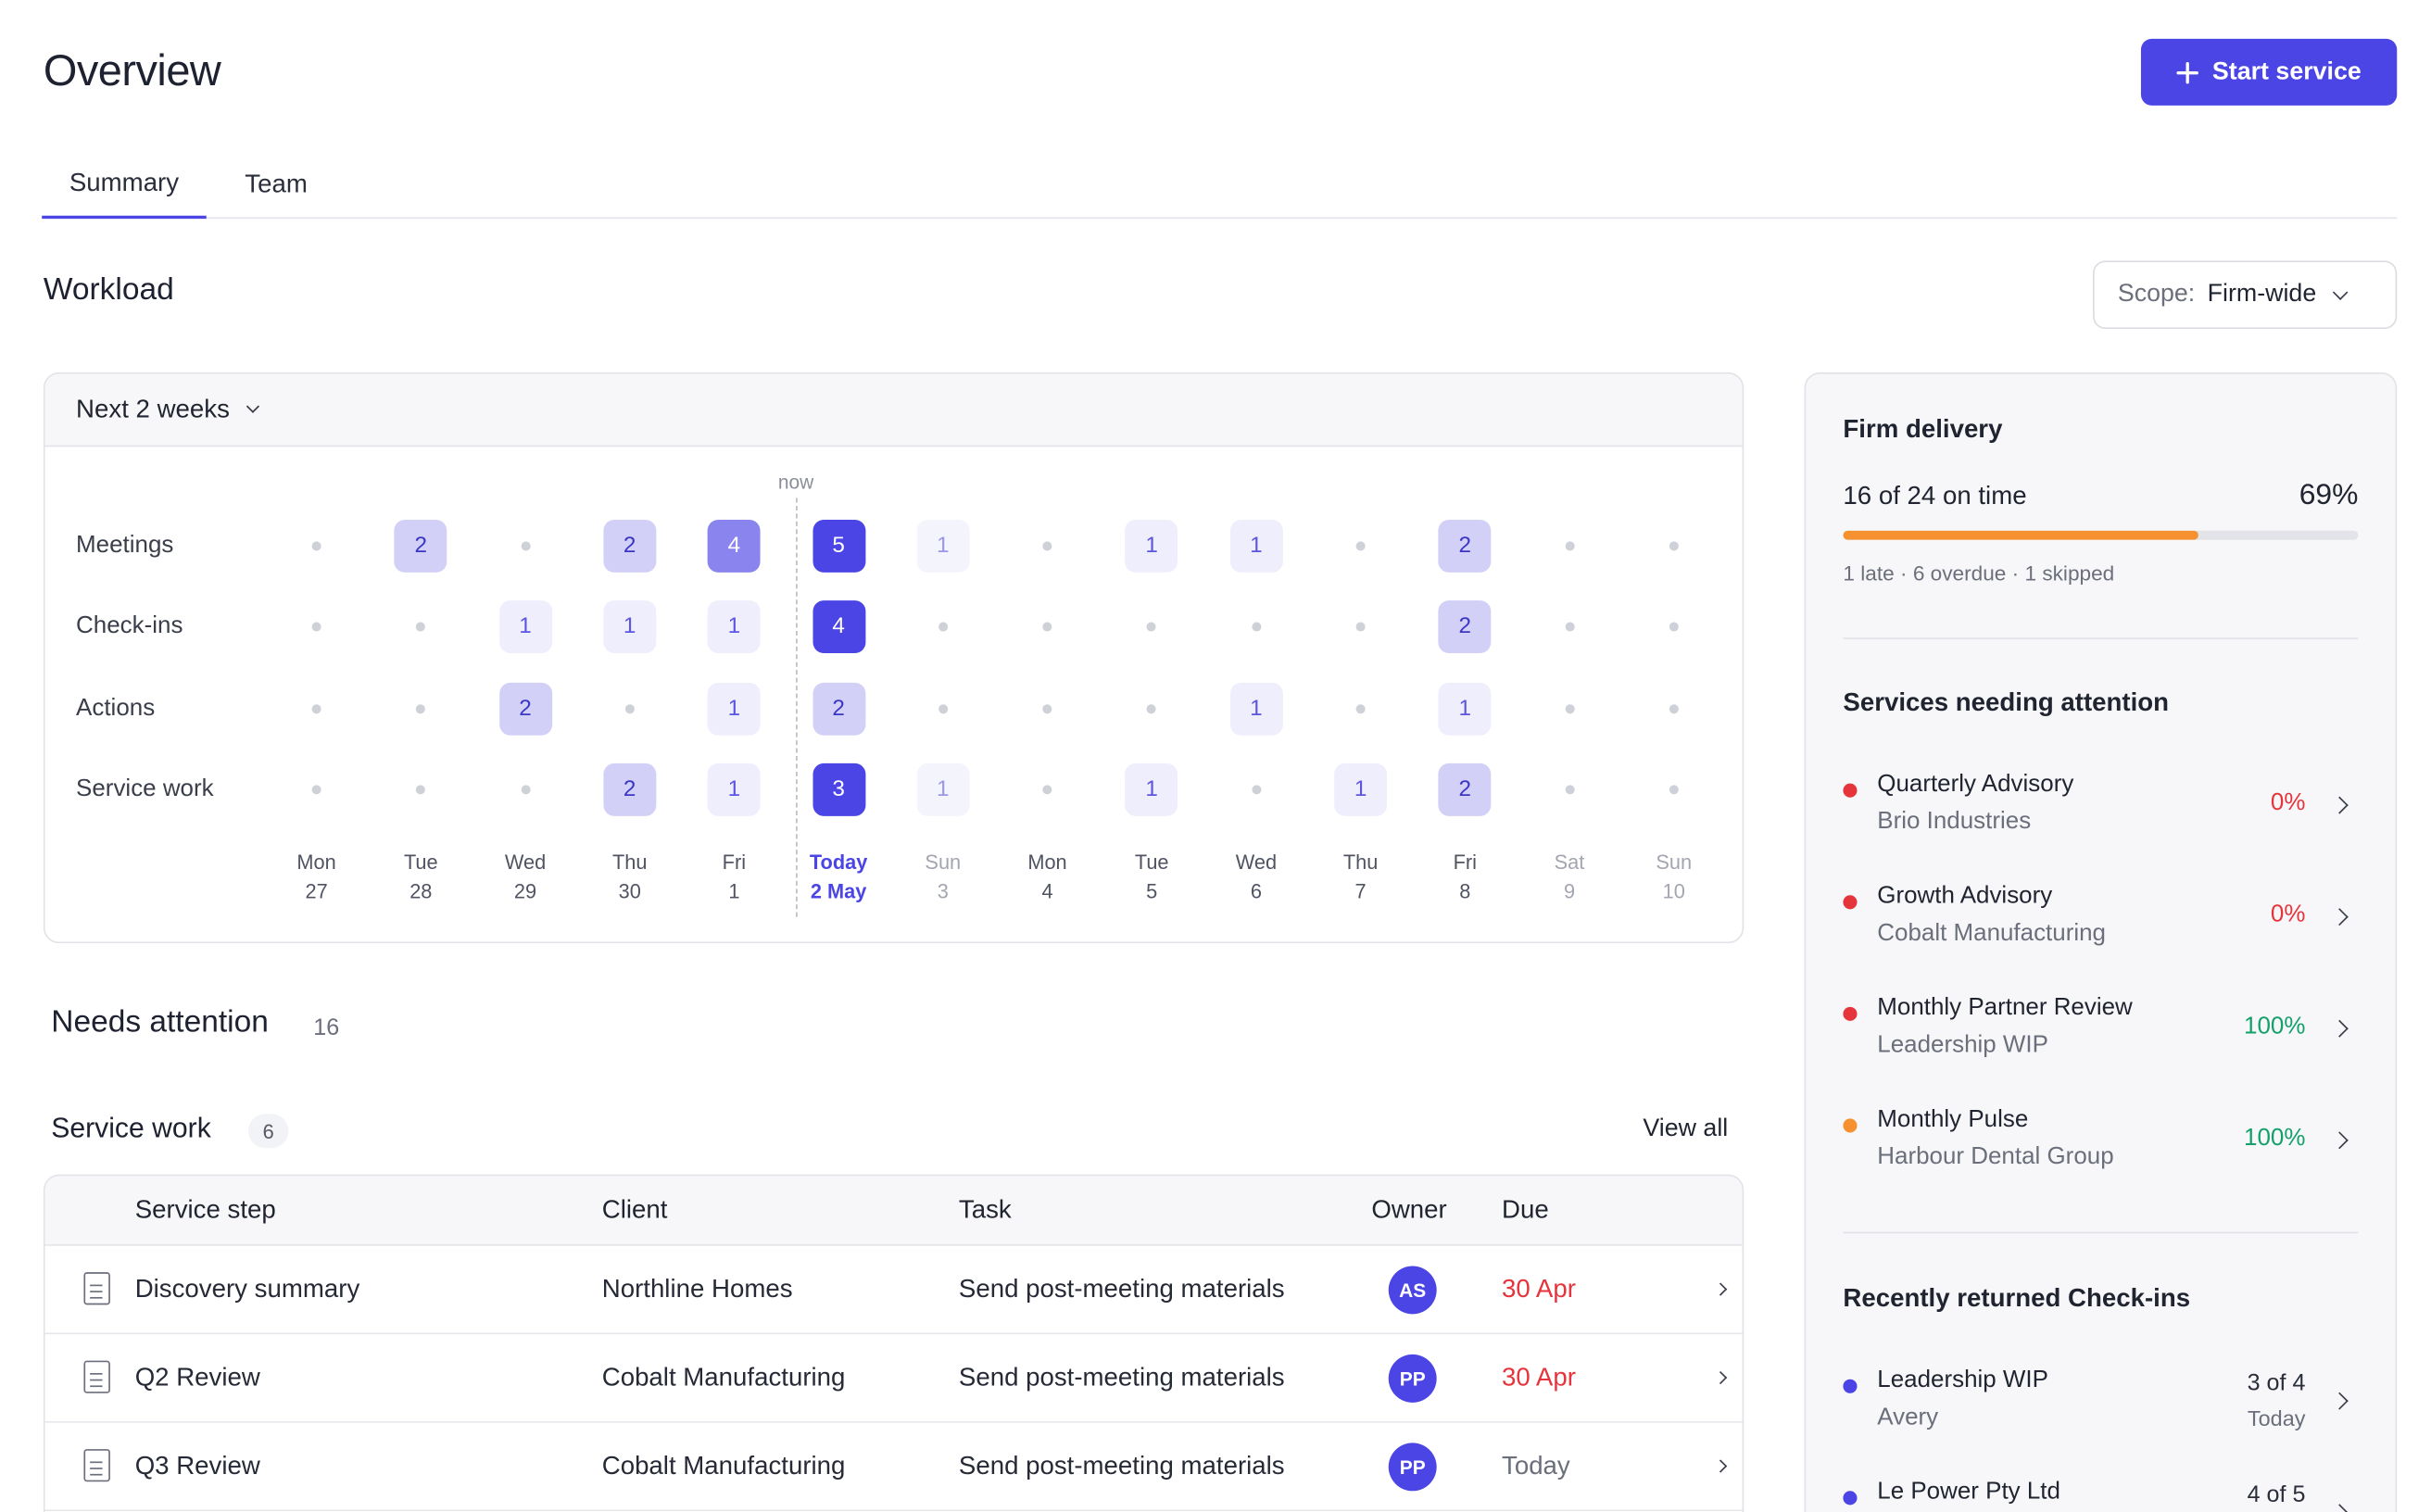  What do you see at coordinates (2276, 1494) in the screenshot?
I see `checkin-count: 4 of 5` at bounding box center [2276, 1494].